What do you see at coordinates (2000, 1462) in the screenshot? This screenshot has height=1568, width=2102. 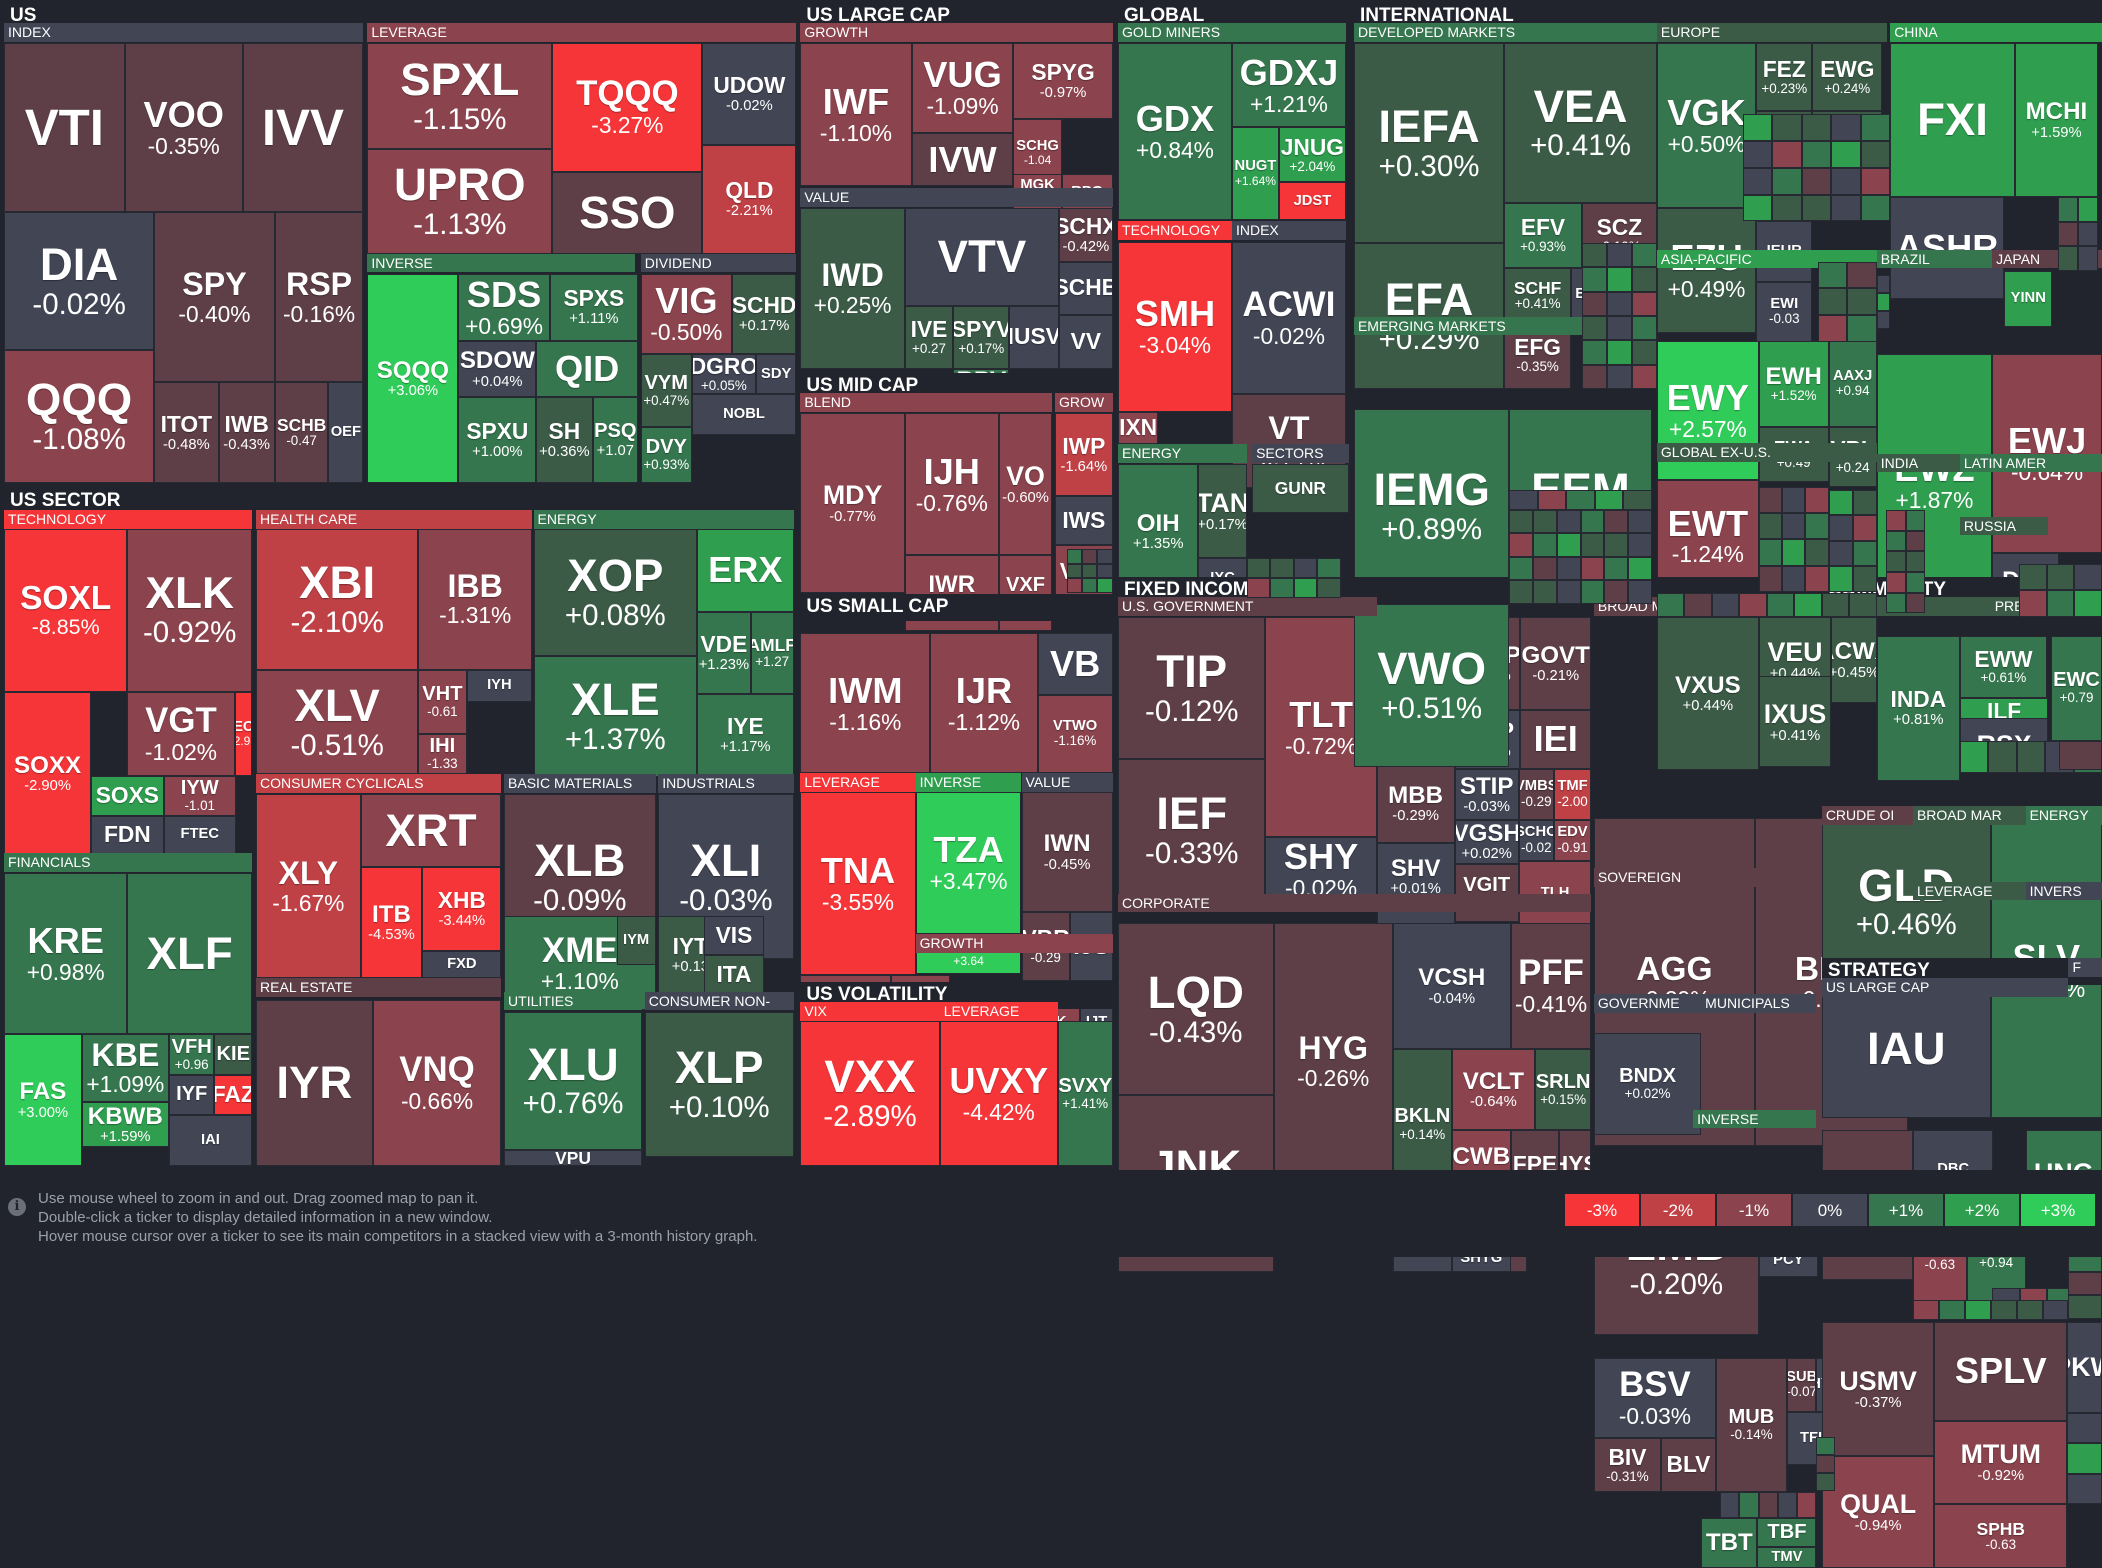 I see `ticker-tile-mtum: MTUM-0.92%` at bounding box center [2000, 1462].